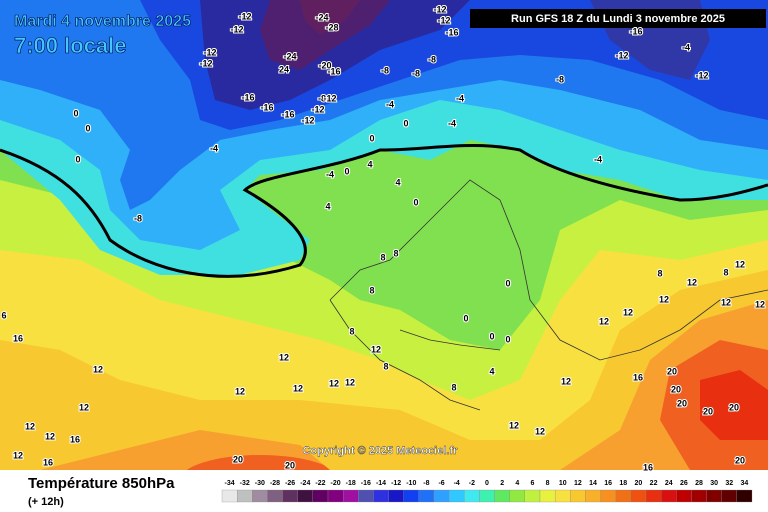 This screenshot has width=768, height=512. I want to click on scale-label: 6, so click(532, 483).